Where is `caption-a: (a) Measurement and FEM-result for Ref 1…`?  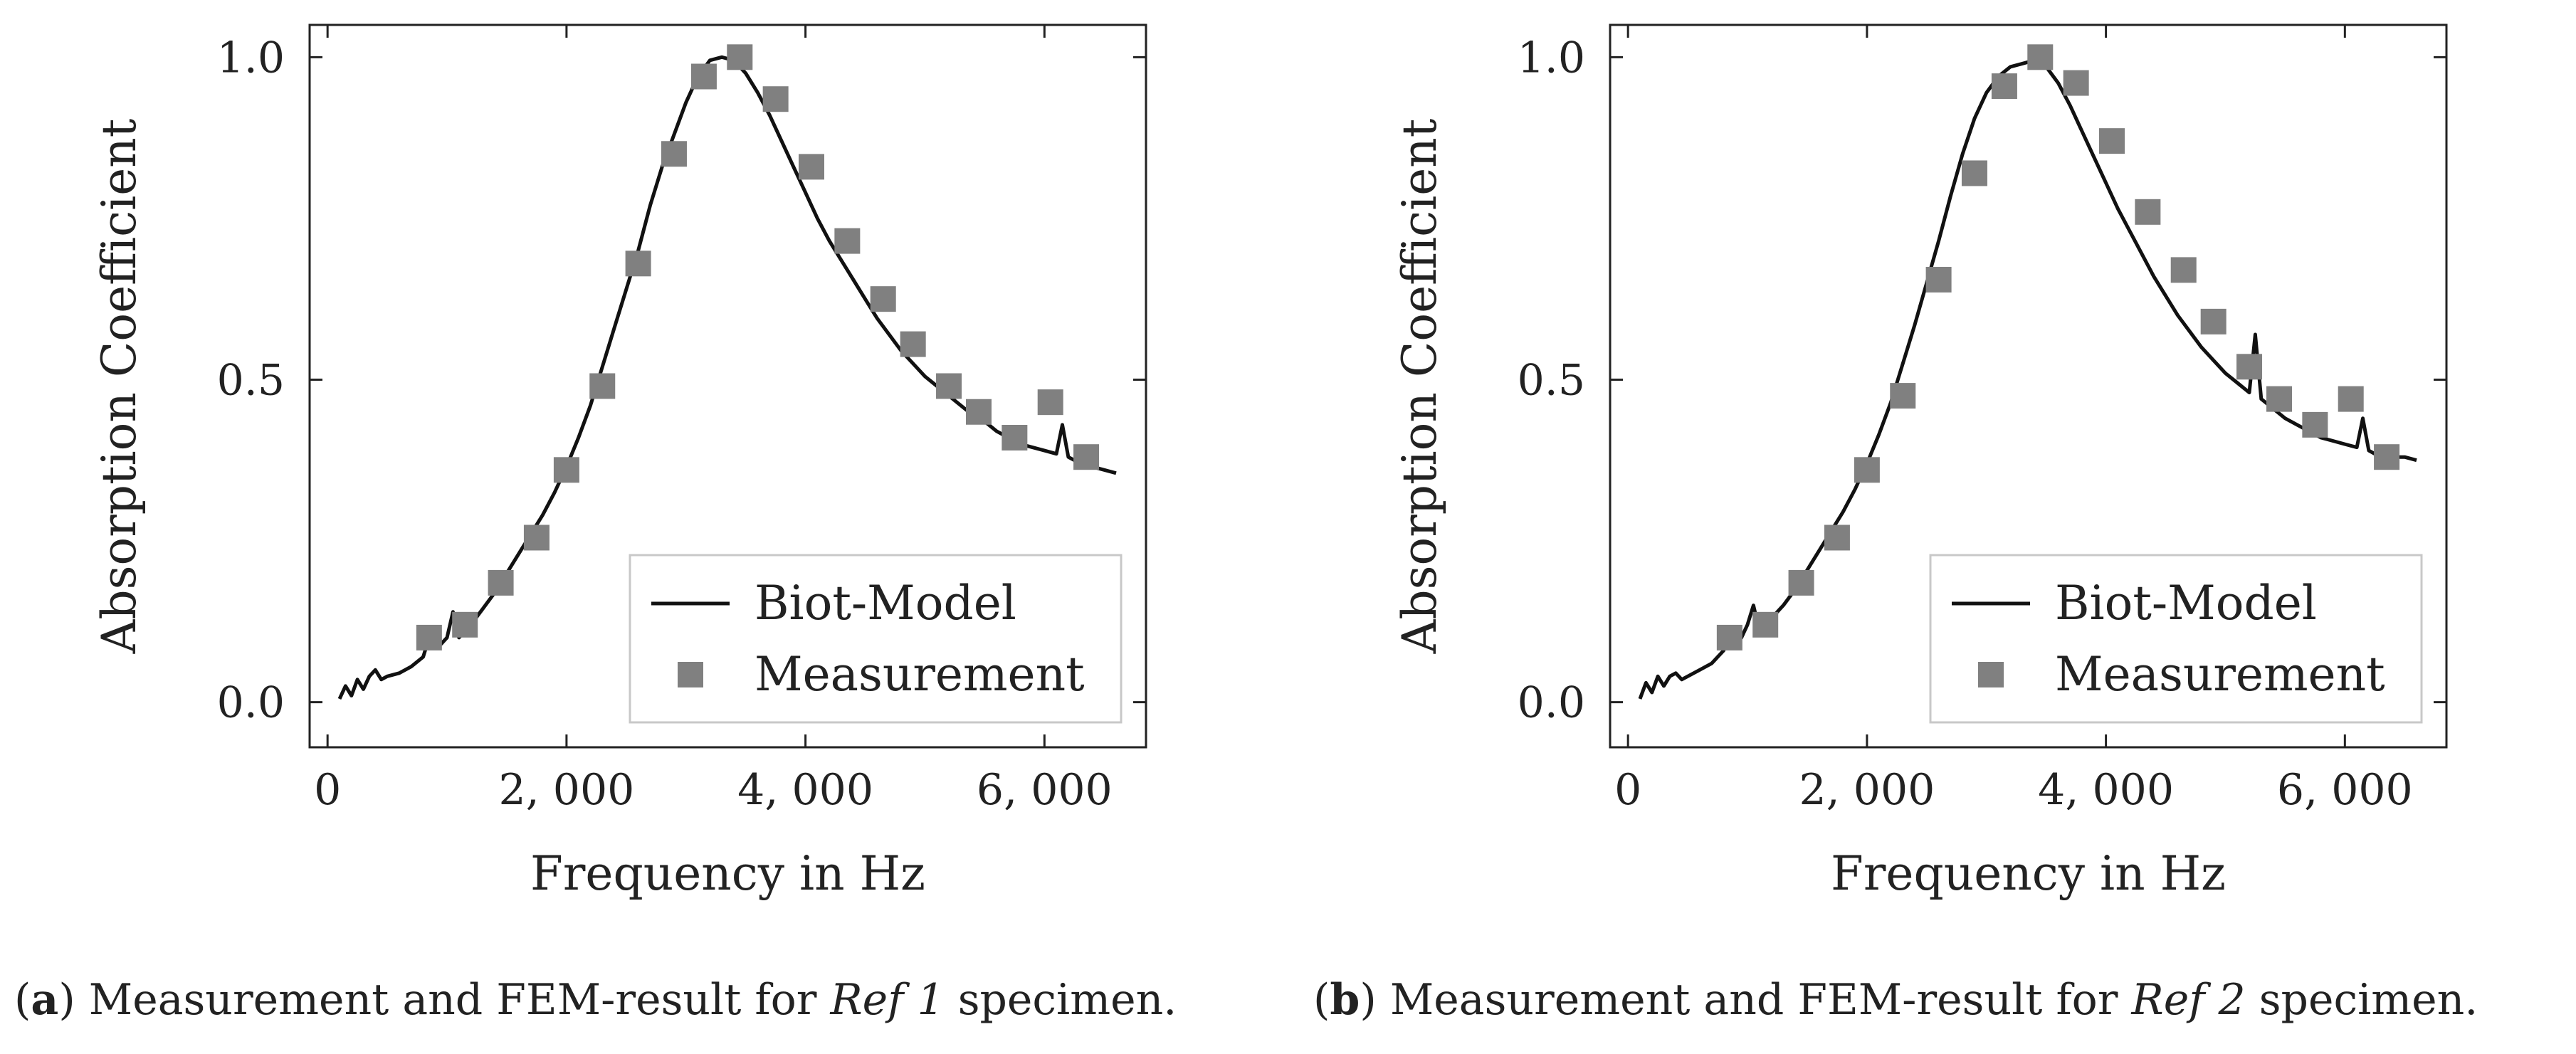
caption-a: (a) Measurement and FEM-result for Ref 1… is located at coordinates (595, 1000).